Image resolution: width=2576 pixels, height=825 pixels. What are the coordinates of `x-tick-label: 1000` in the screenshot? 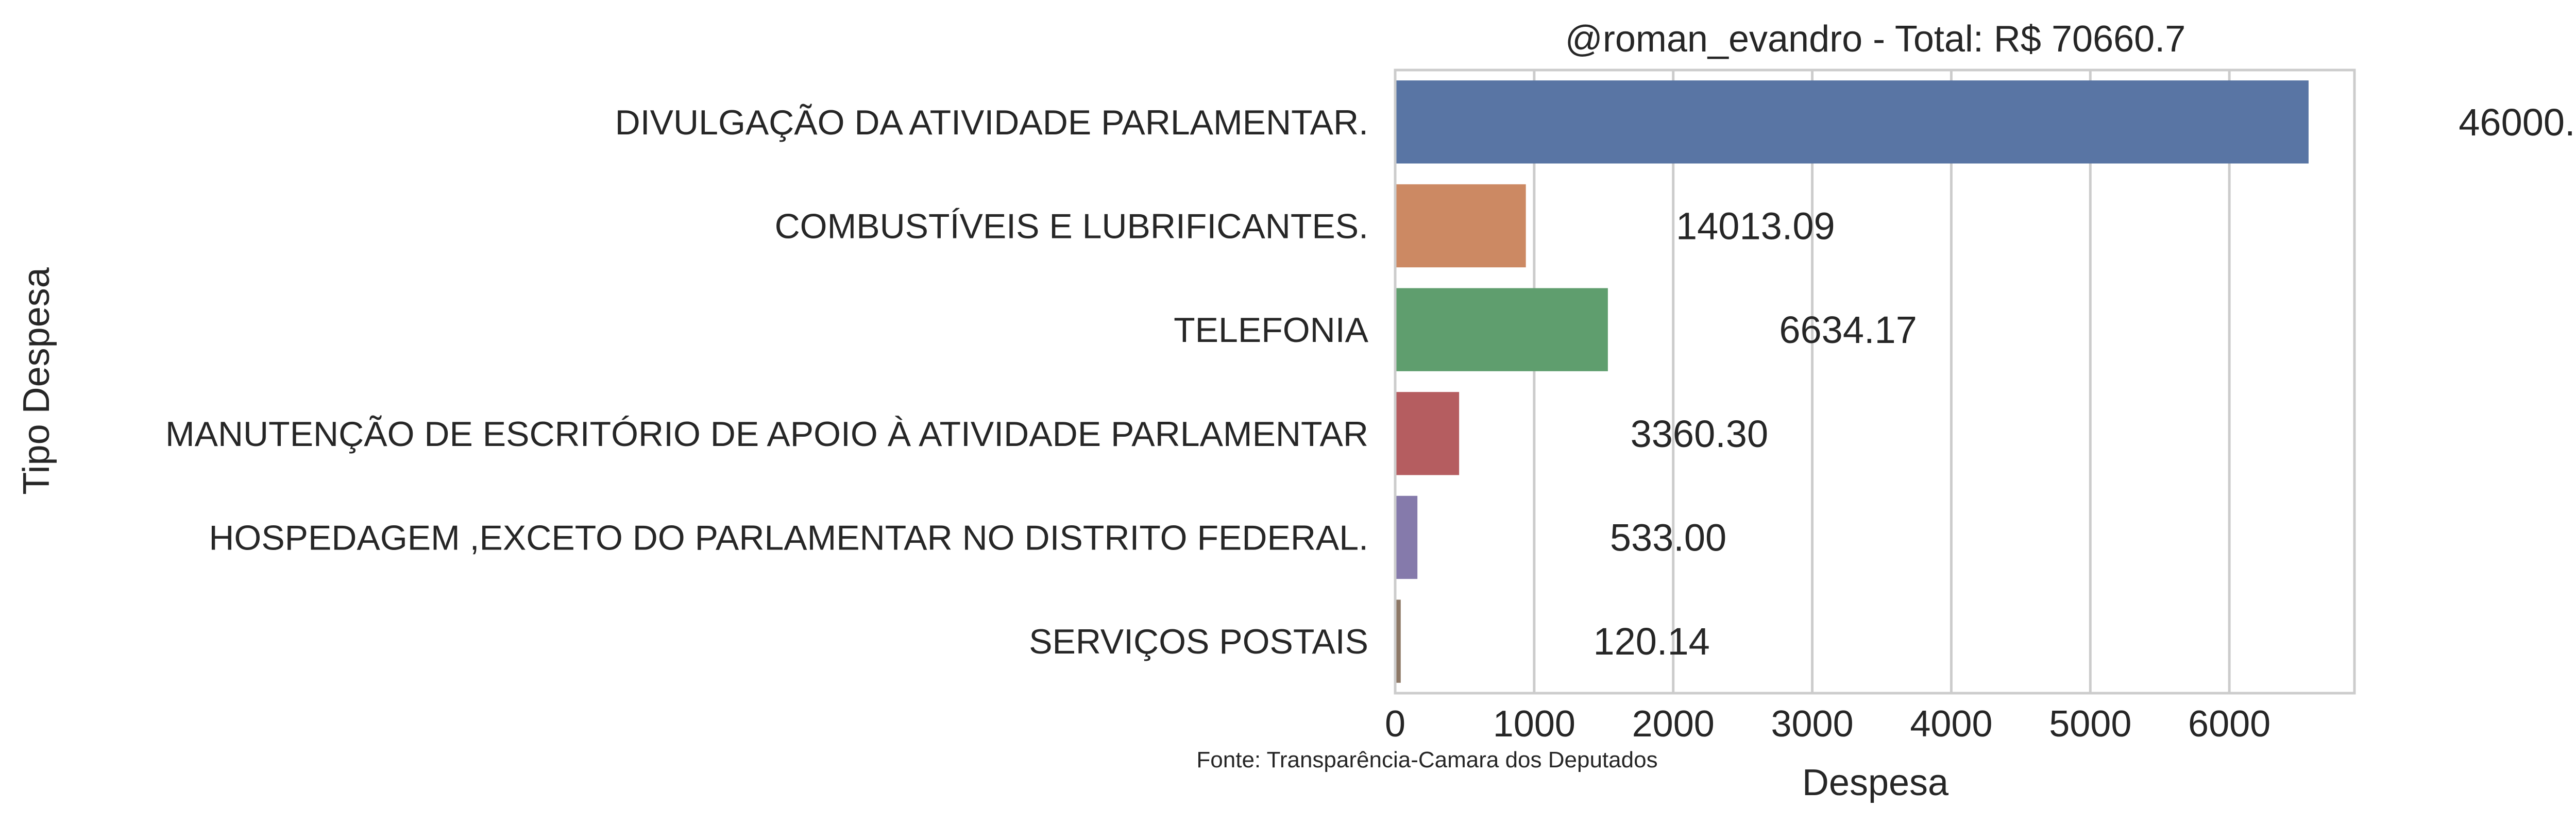 It's located at (1534, 724).